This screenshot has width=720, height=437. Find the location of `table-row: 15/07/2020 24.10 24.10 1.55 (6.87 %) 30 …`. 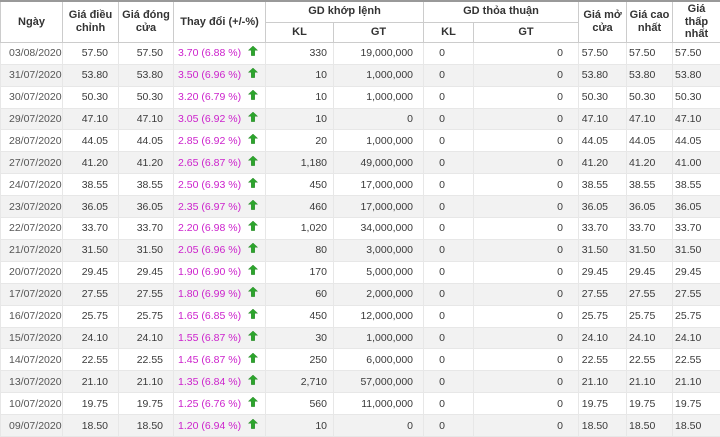

table-row: 15/07/2020 24.10 24.10 1.55 (6.87 %) 30 … is located at coordinates (360, 338).